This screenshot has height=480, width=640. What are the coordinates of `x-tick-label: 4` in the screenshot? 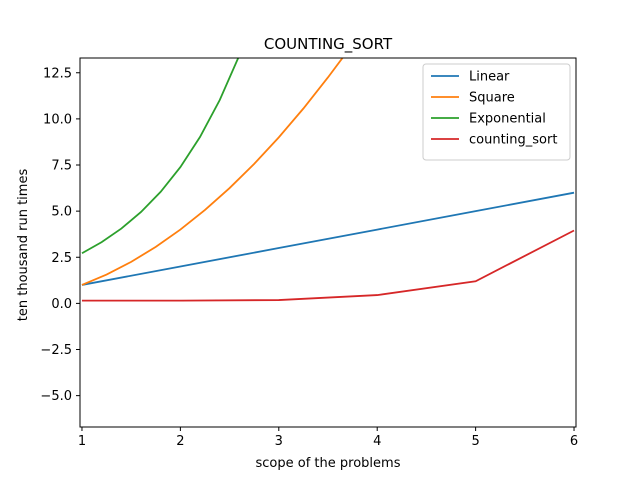 It's located at (377, 441).